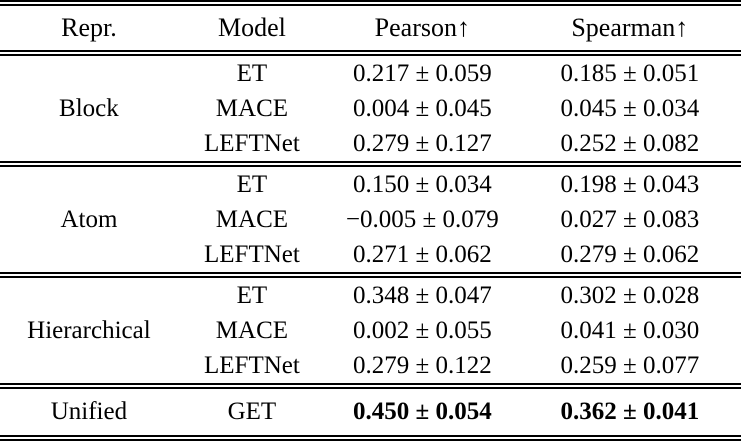  What do you see at coordinates (422, 411) in the screenshot?
I see `cell-pearson: 0.450 ± 0.054` at bounding box center [422, 411].